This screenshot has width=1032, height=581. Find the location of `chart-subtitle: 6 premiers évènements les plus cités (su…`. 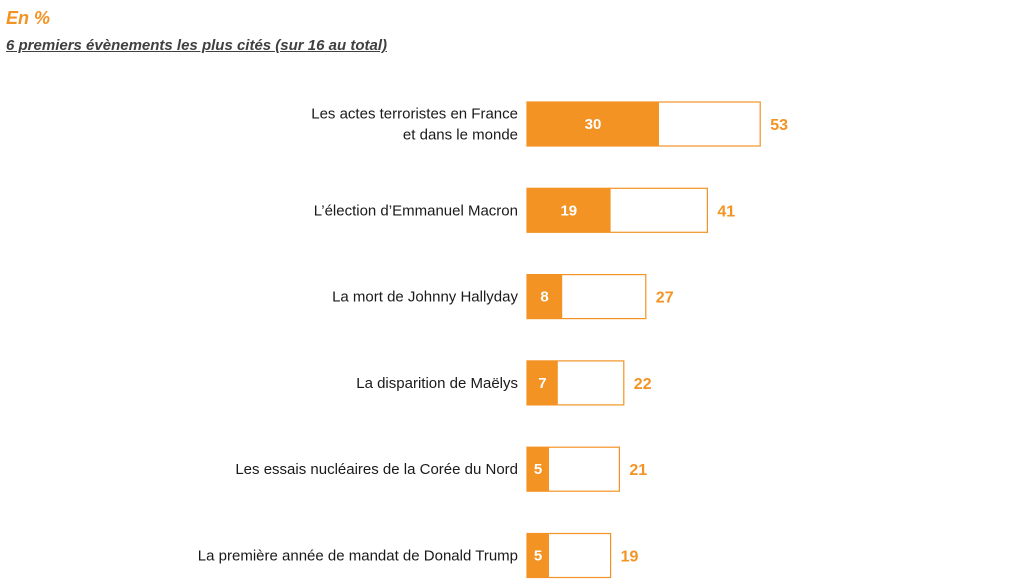

chart-subtitle: 6 premiers évènements les plus cités (su… is located at coordinates (196, 45).